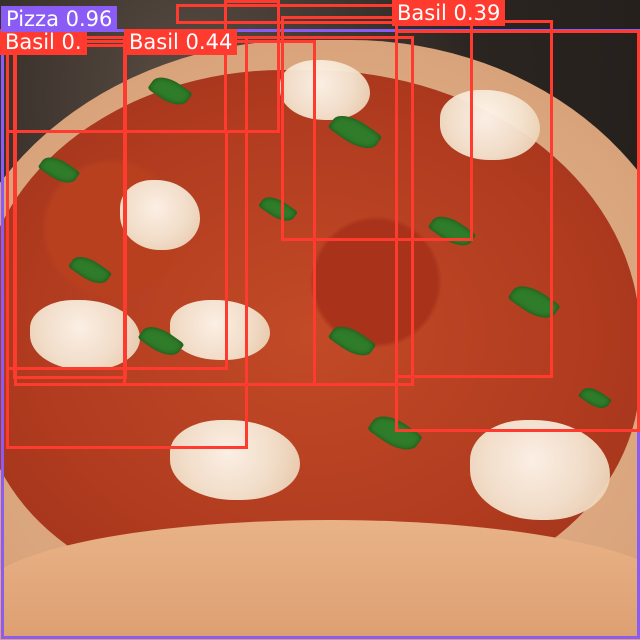 The image size is (640, 640). What do you see at coordinates (59, 19) in the screenshot?
I see `pizza-label: Pizza 0.96` at bounding box center [59, 19].